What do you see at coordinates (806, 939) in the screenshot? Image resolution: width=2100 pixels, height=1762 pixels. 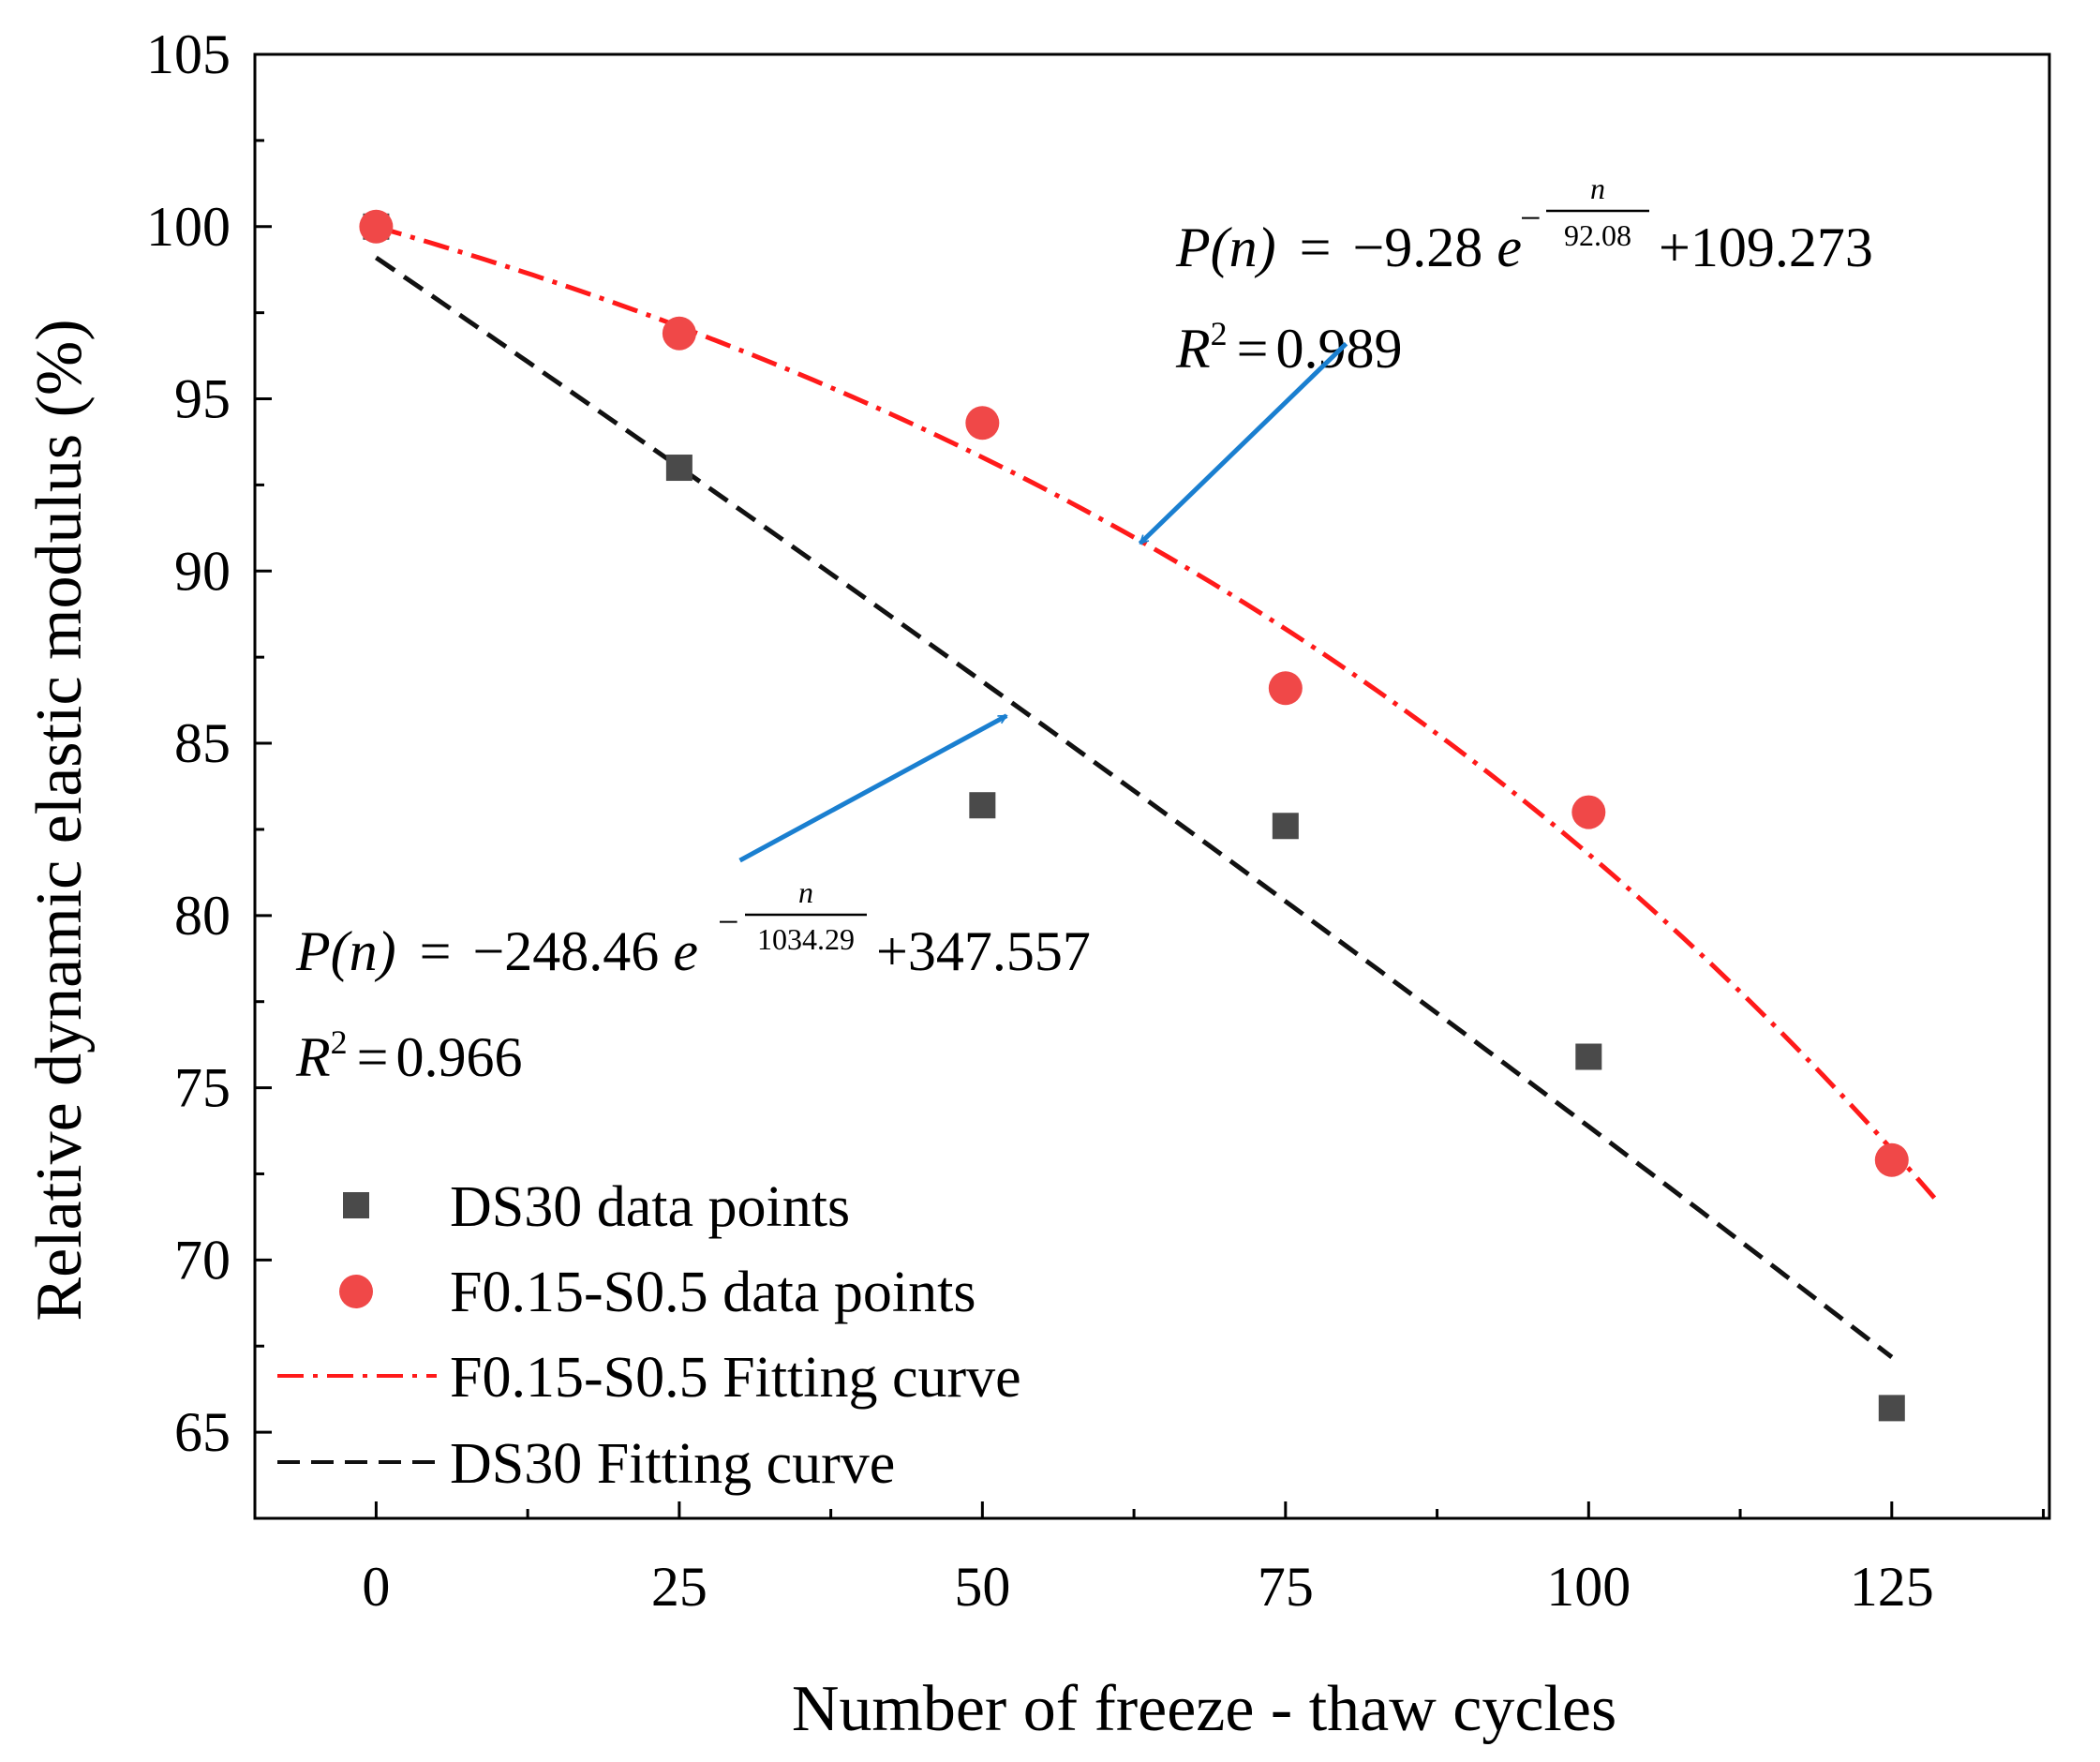 I see `eq2-exp-den: 1034.29` at bounding box center [806, 939].